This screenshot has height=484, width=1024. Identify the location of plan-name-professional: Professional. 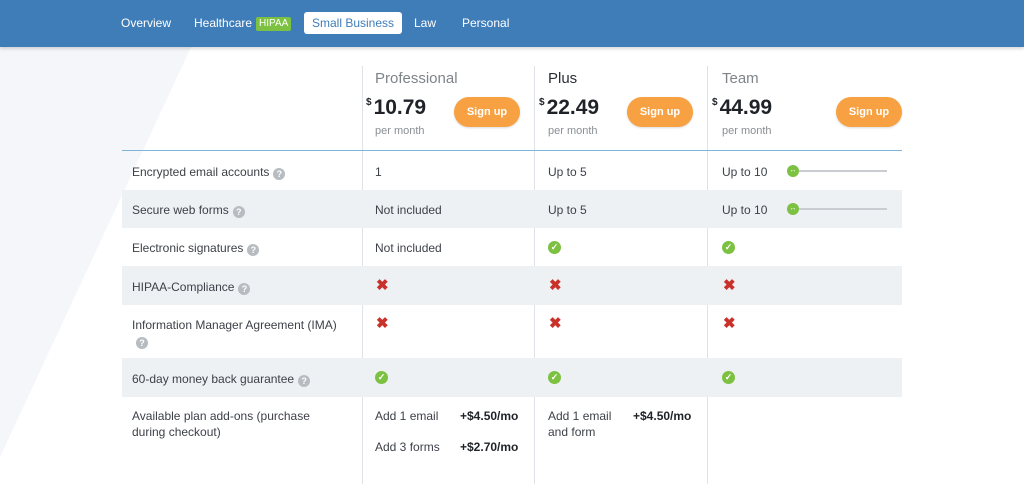
(416, 78).